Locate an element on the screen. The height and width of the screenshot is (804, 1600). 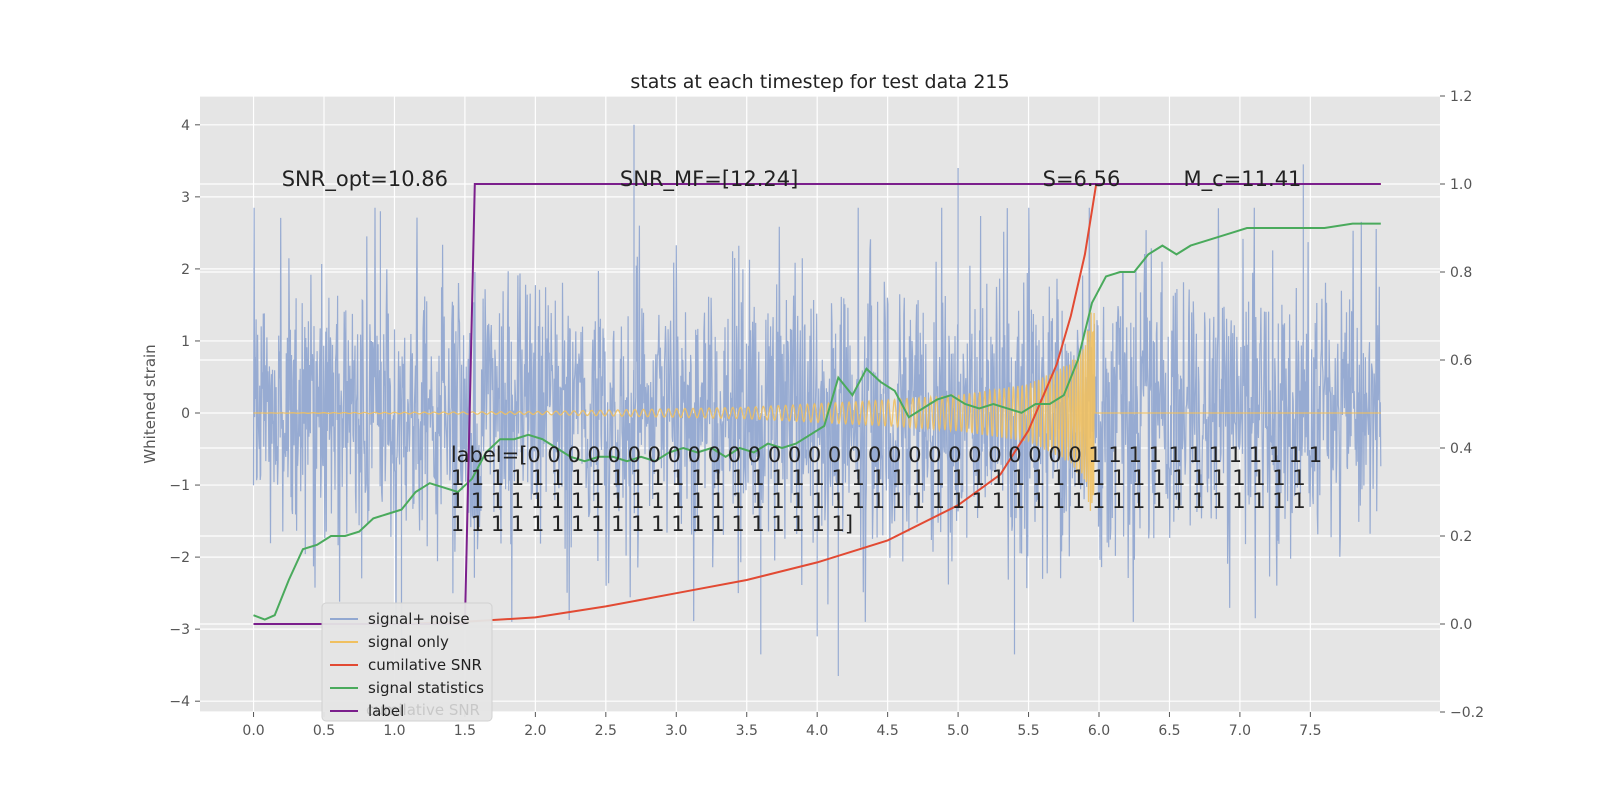
legend-ghost-text: cumilative SNR is located at coordinates (423, 710).